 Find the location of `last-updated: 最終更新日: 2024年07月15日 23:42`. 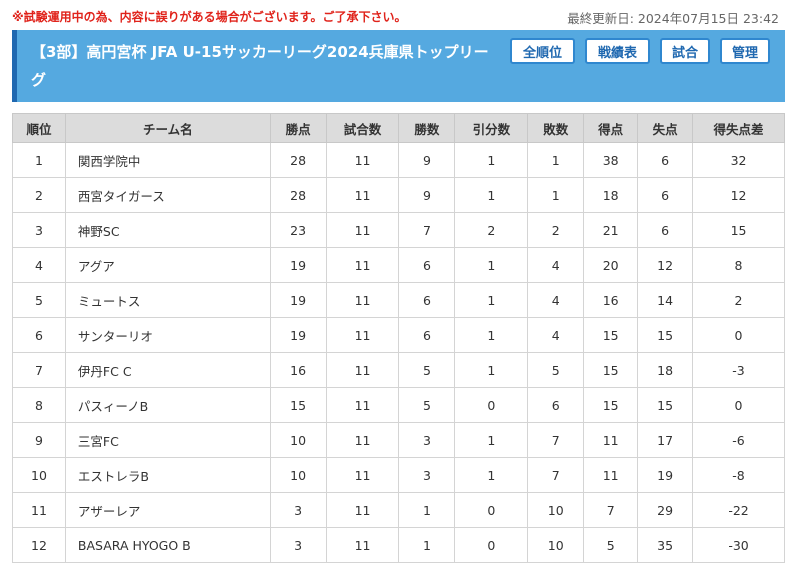

last-updated: 最終更新日: 2024年07月15日 23:42 is located at coordinates (673, 18).